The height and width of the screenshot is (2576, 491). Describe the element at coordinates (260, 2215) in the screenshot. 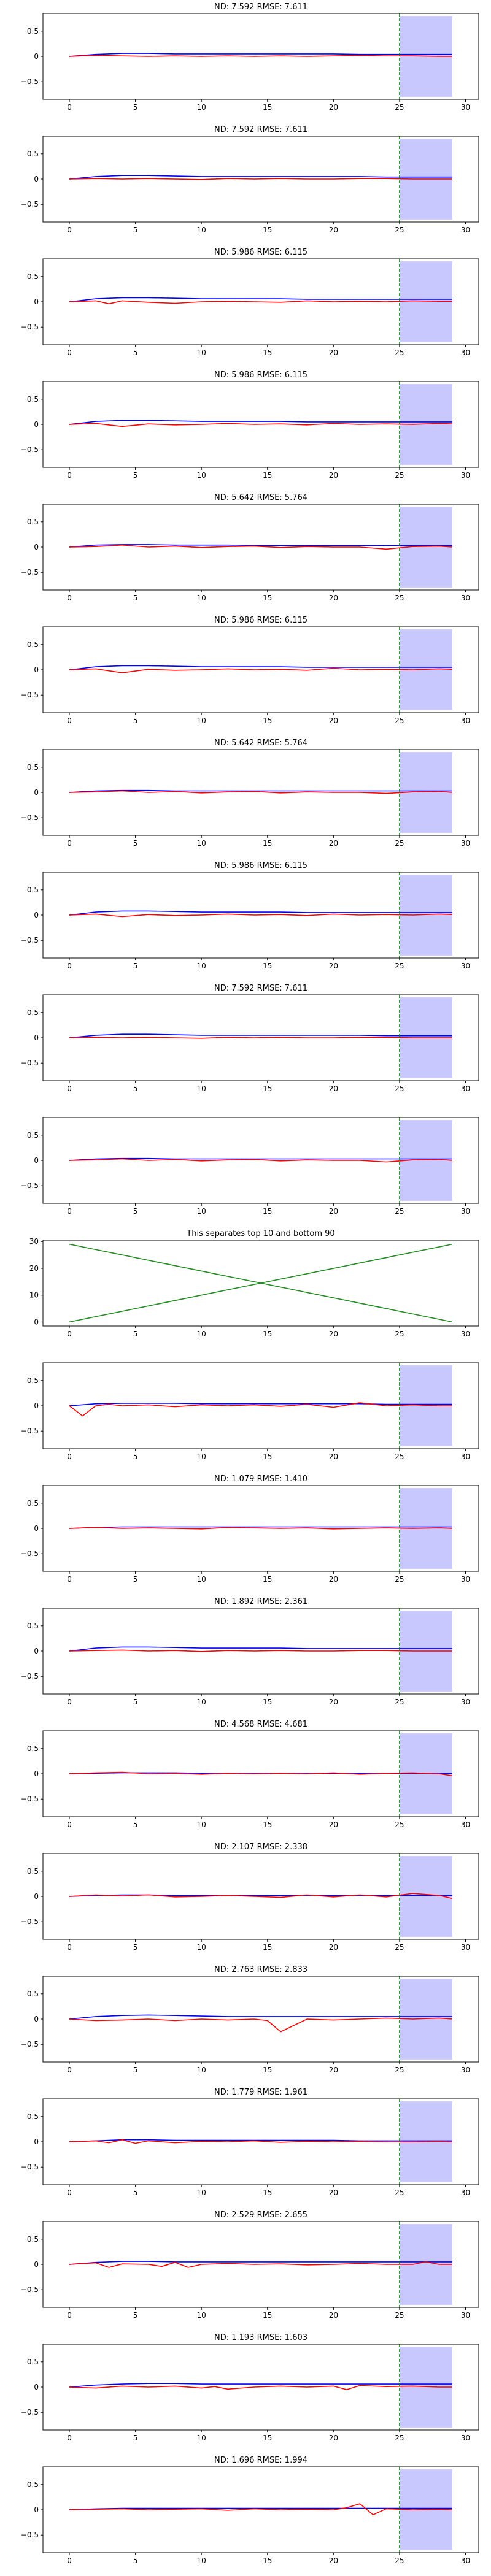

I see `panel-title: ND: 2.529 RMSE: 2.655` at that location.